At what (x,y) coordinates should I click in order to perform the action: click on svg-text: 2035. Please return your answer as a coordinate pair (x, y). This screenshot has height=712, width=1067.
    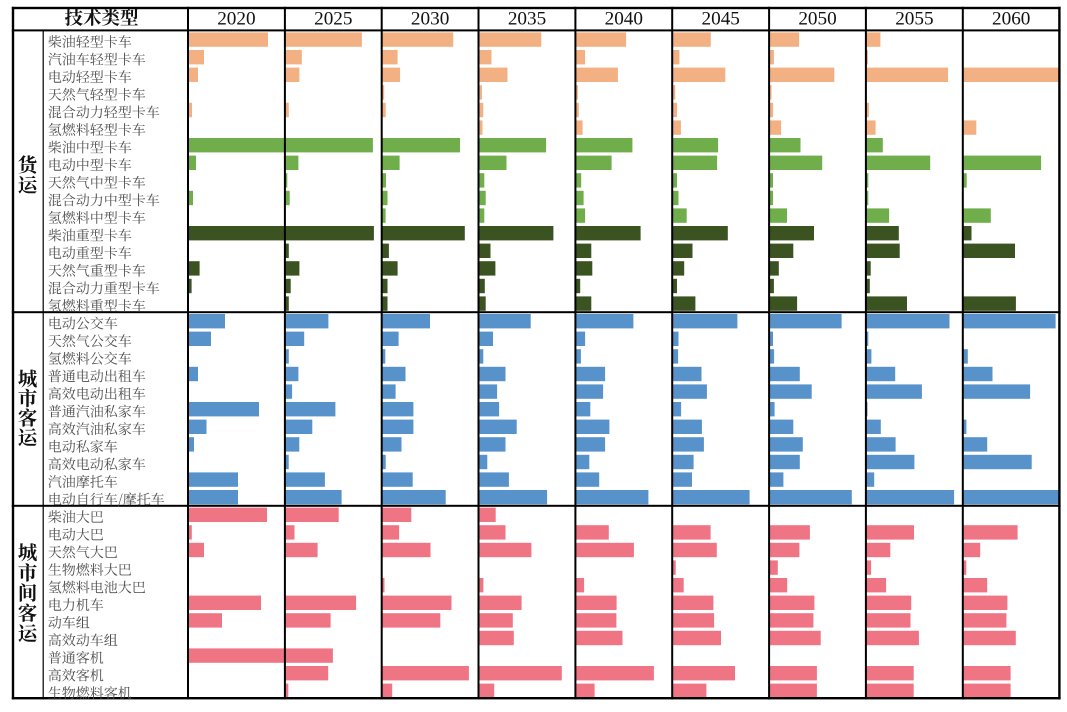
    Looking at the image, I should click on (527, 19).